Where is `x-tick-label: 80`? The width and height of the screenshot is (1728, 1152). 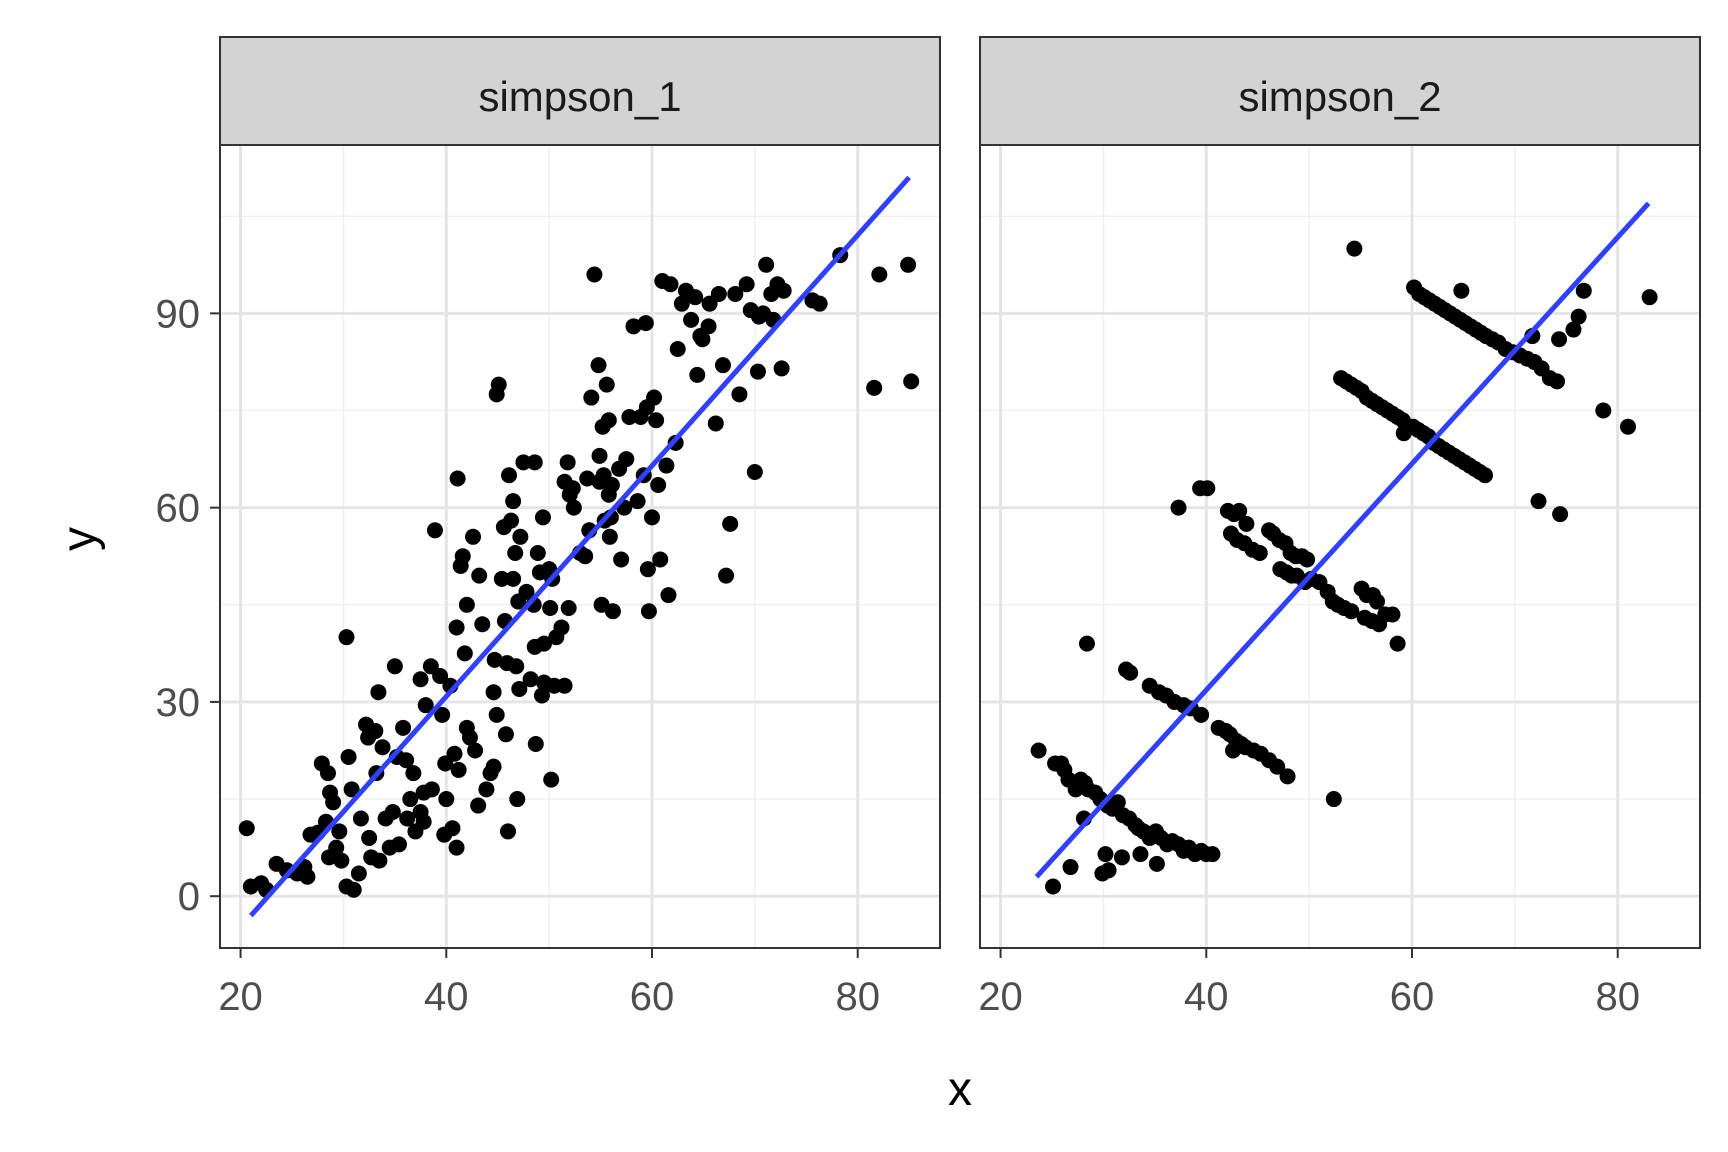 x-tick-label: 80 is located at coordinates (1617, 997).